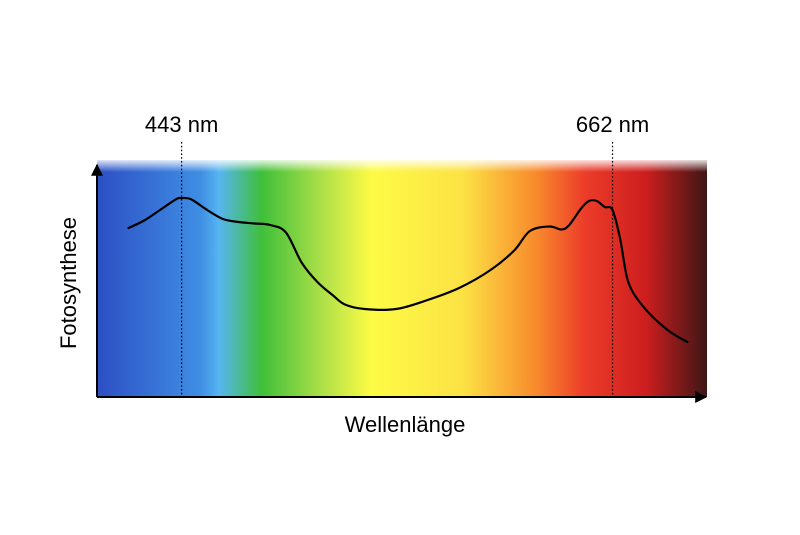 This screenshot has width=800, height=535. I want to click on spectrum-top-fade, so click(402, 165).